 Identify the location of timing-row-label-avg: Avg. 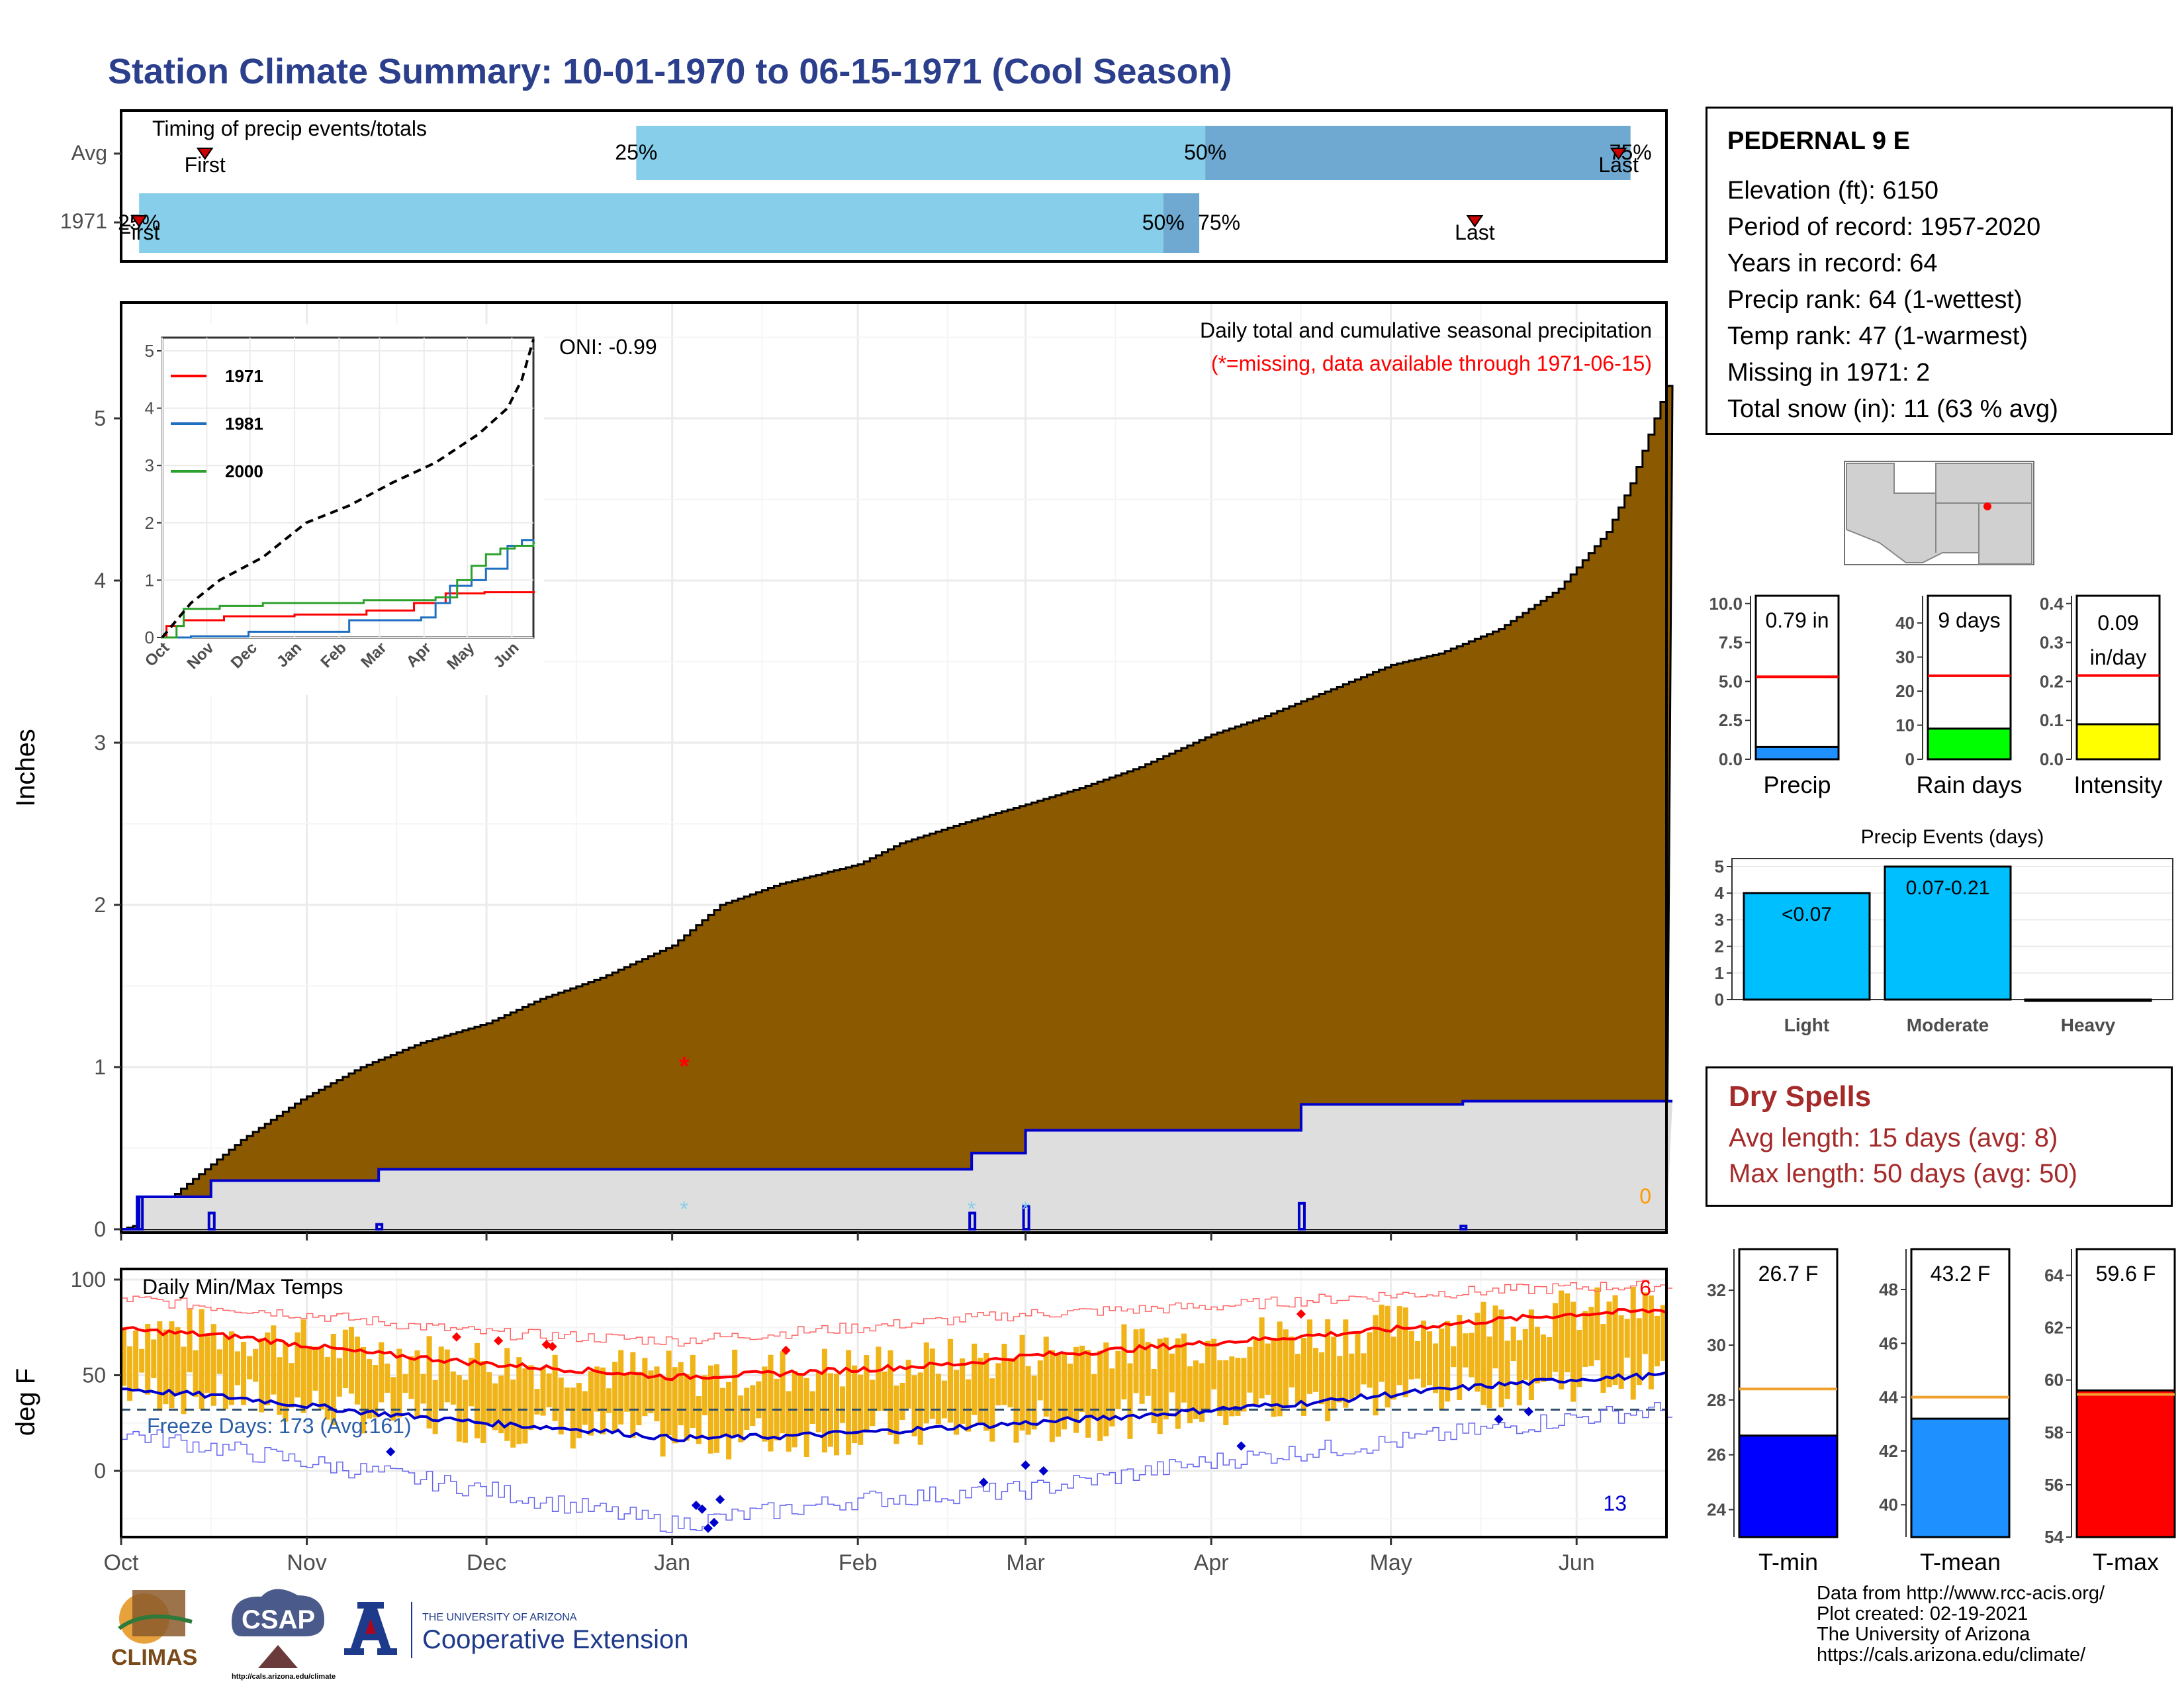
(89, 153).